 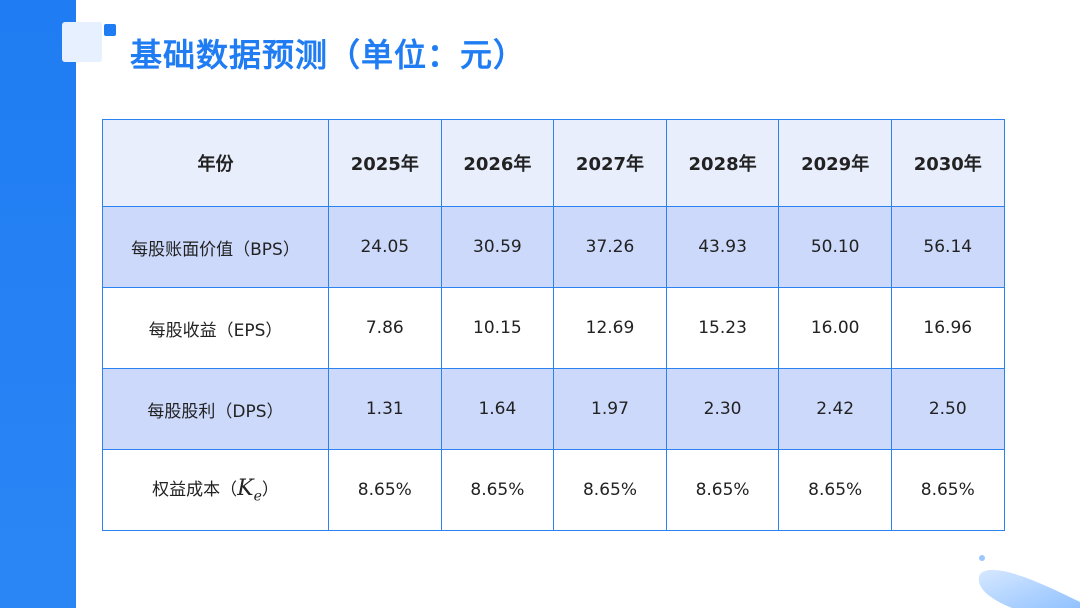 I want to click on table-row-dps: 每股股利（DPS） 1.31 1.64 1.97 2.30 2.42 2.50, so click(x=553, y=409).